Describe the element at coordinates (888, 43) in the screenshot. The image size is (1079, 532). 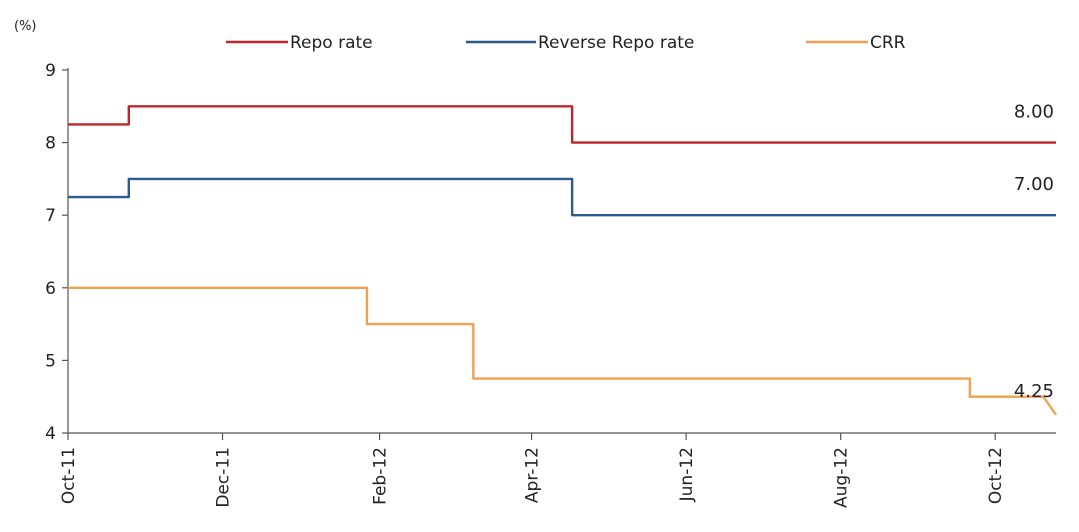
I see `legend-label: CRR` at that location.